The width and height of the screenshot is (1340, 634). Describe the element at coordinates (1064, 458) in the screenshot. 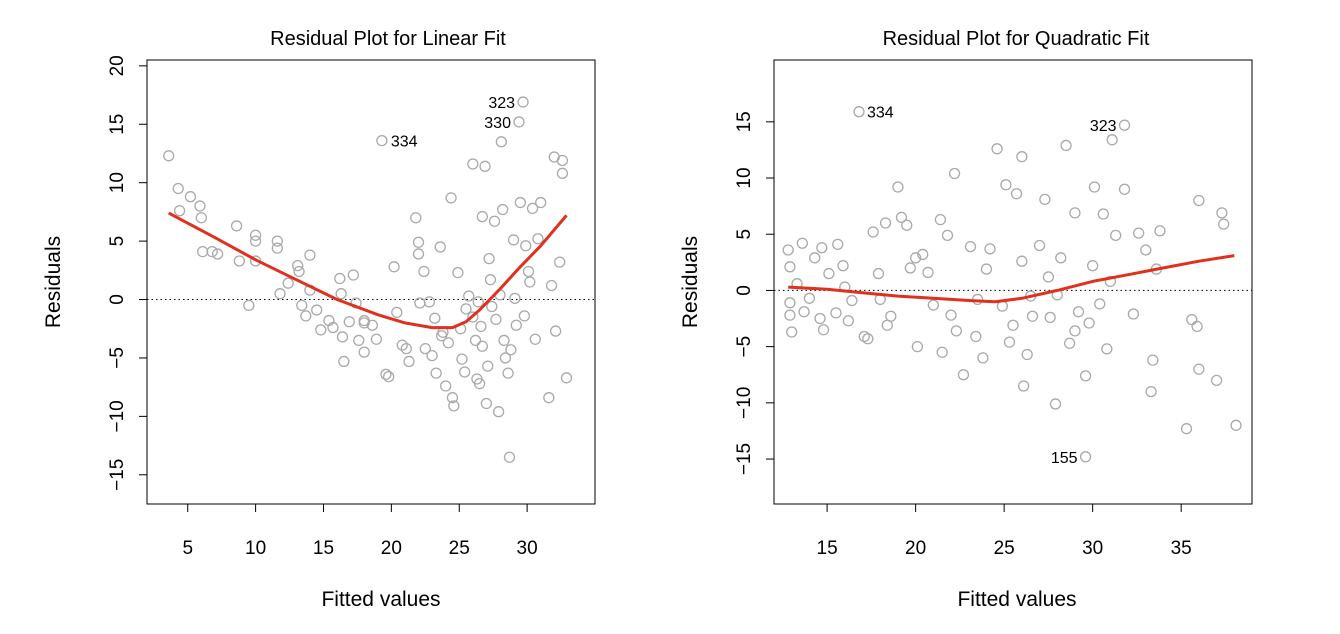

I see `point-annotation: 155` at that location.